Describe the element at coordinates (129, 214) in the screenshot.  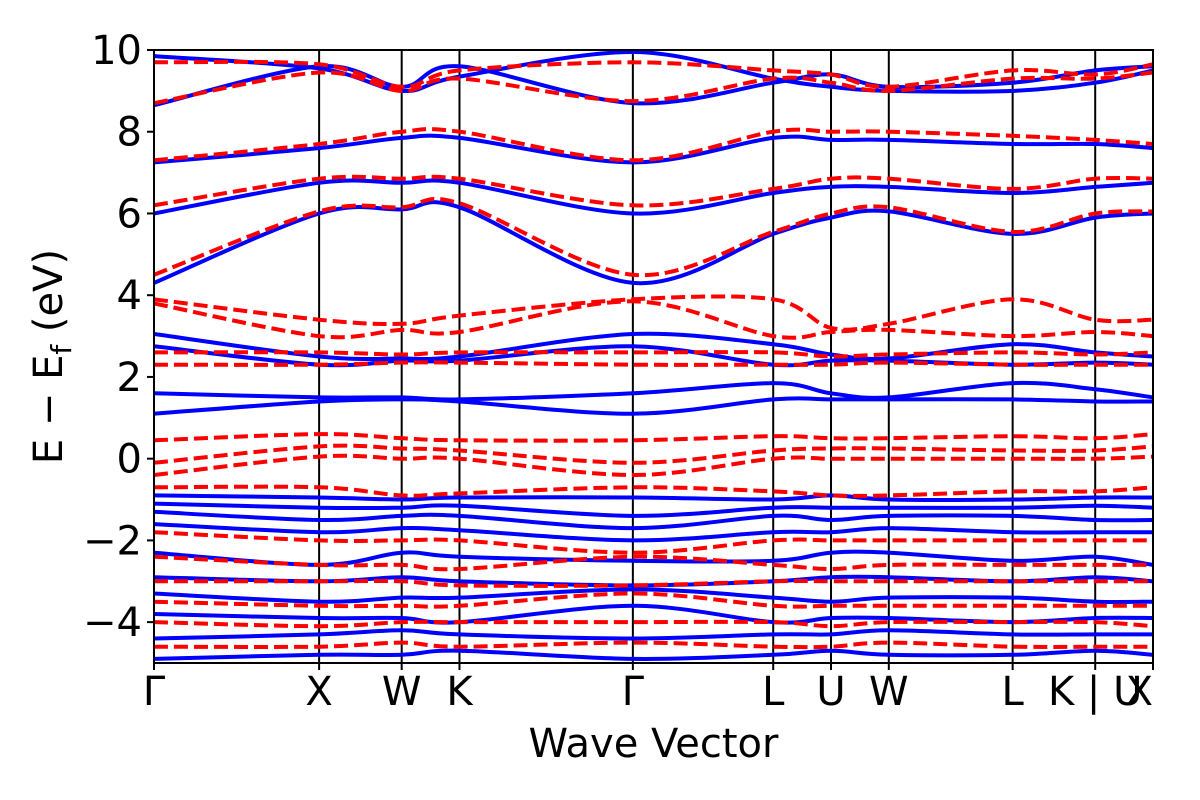
I see `y-tick-label: 6` at that location.